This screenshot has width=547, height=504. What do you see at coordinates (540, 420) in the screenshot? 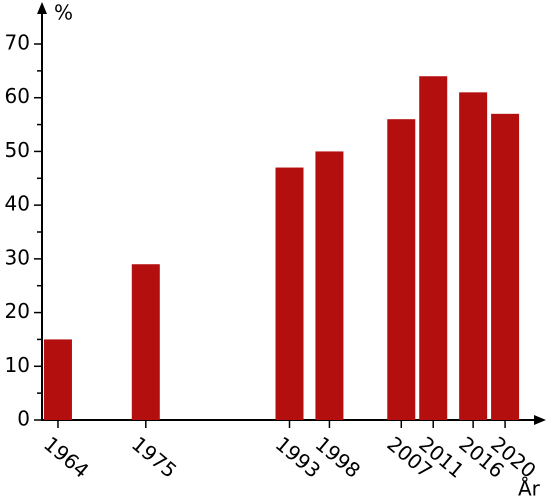
I see `x-axis-arrow` at bounding box center [540, 420].